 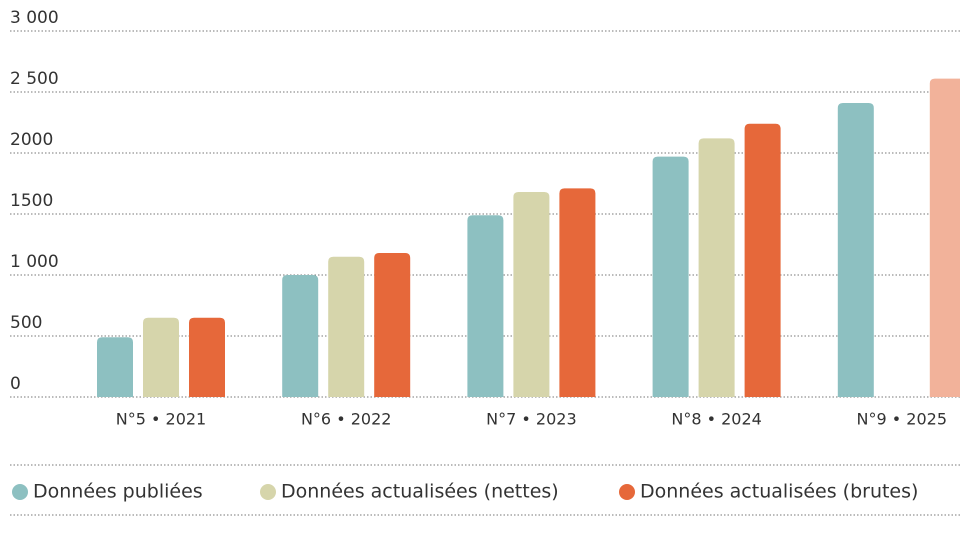 I want to click on y-tick-label: 0, so click(x=15, y=384).